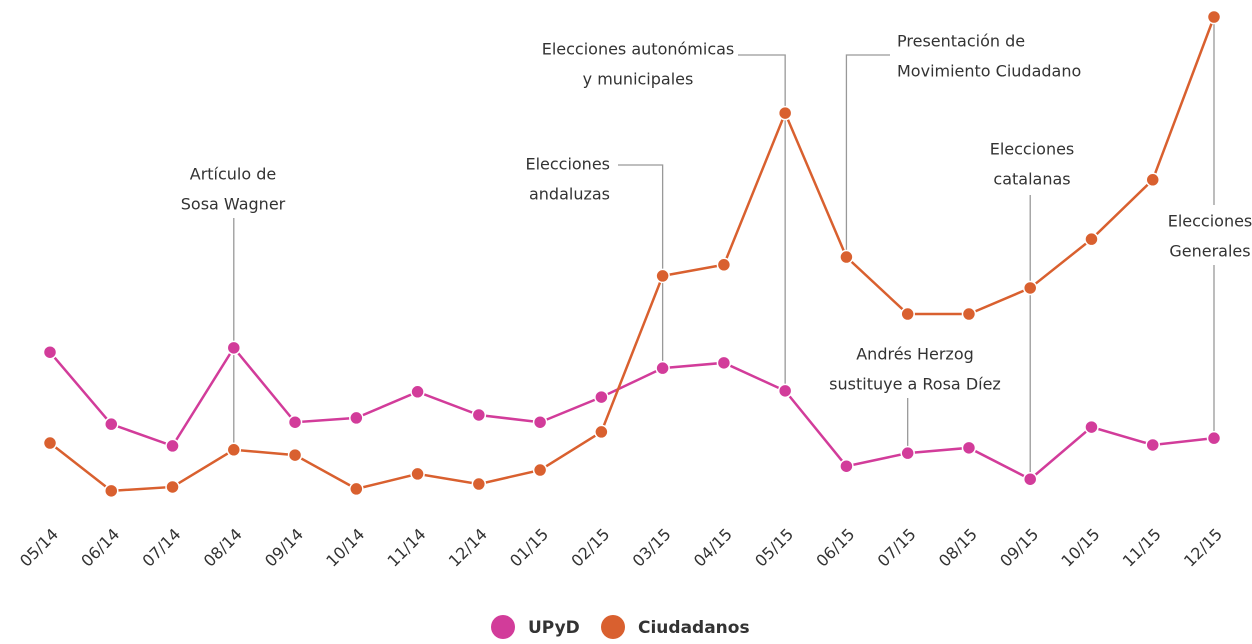 The height and width of the screenshot is (644, 1252). What do you see at coordinates (694, 628) in the screenshot?
I see `legend-label: Ciudadanos` at bounding box center [694, 628].